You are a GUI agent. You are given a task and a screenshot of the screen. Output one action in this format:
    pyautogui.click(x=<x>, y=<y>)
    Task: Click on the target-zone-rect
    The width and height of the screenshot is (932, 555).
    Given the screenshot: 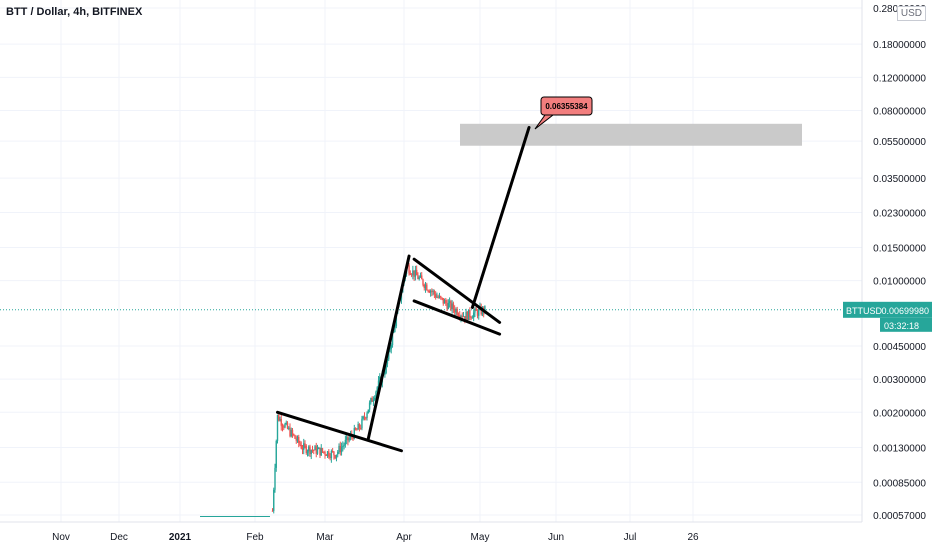 What is the action you would take?
    pyautogui.click(x=631, y=134)
    